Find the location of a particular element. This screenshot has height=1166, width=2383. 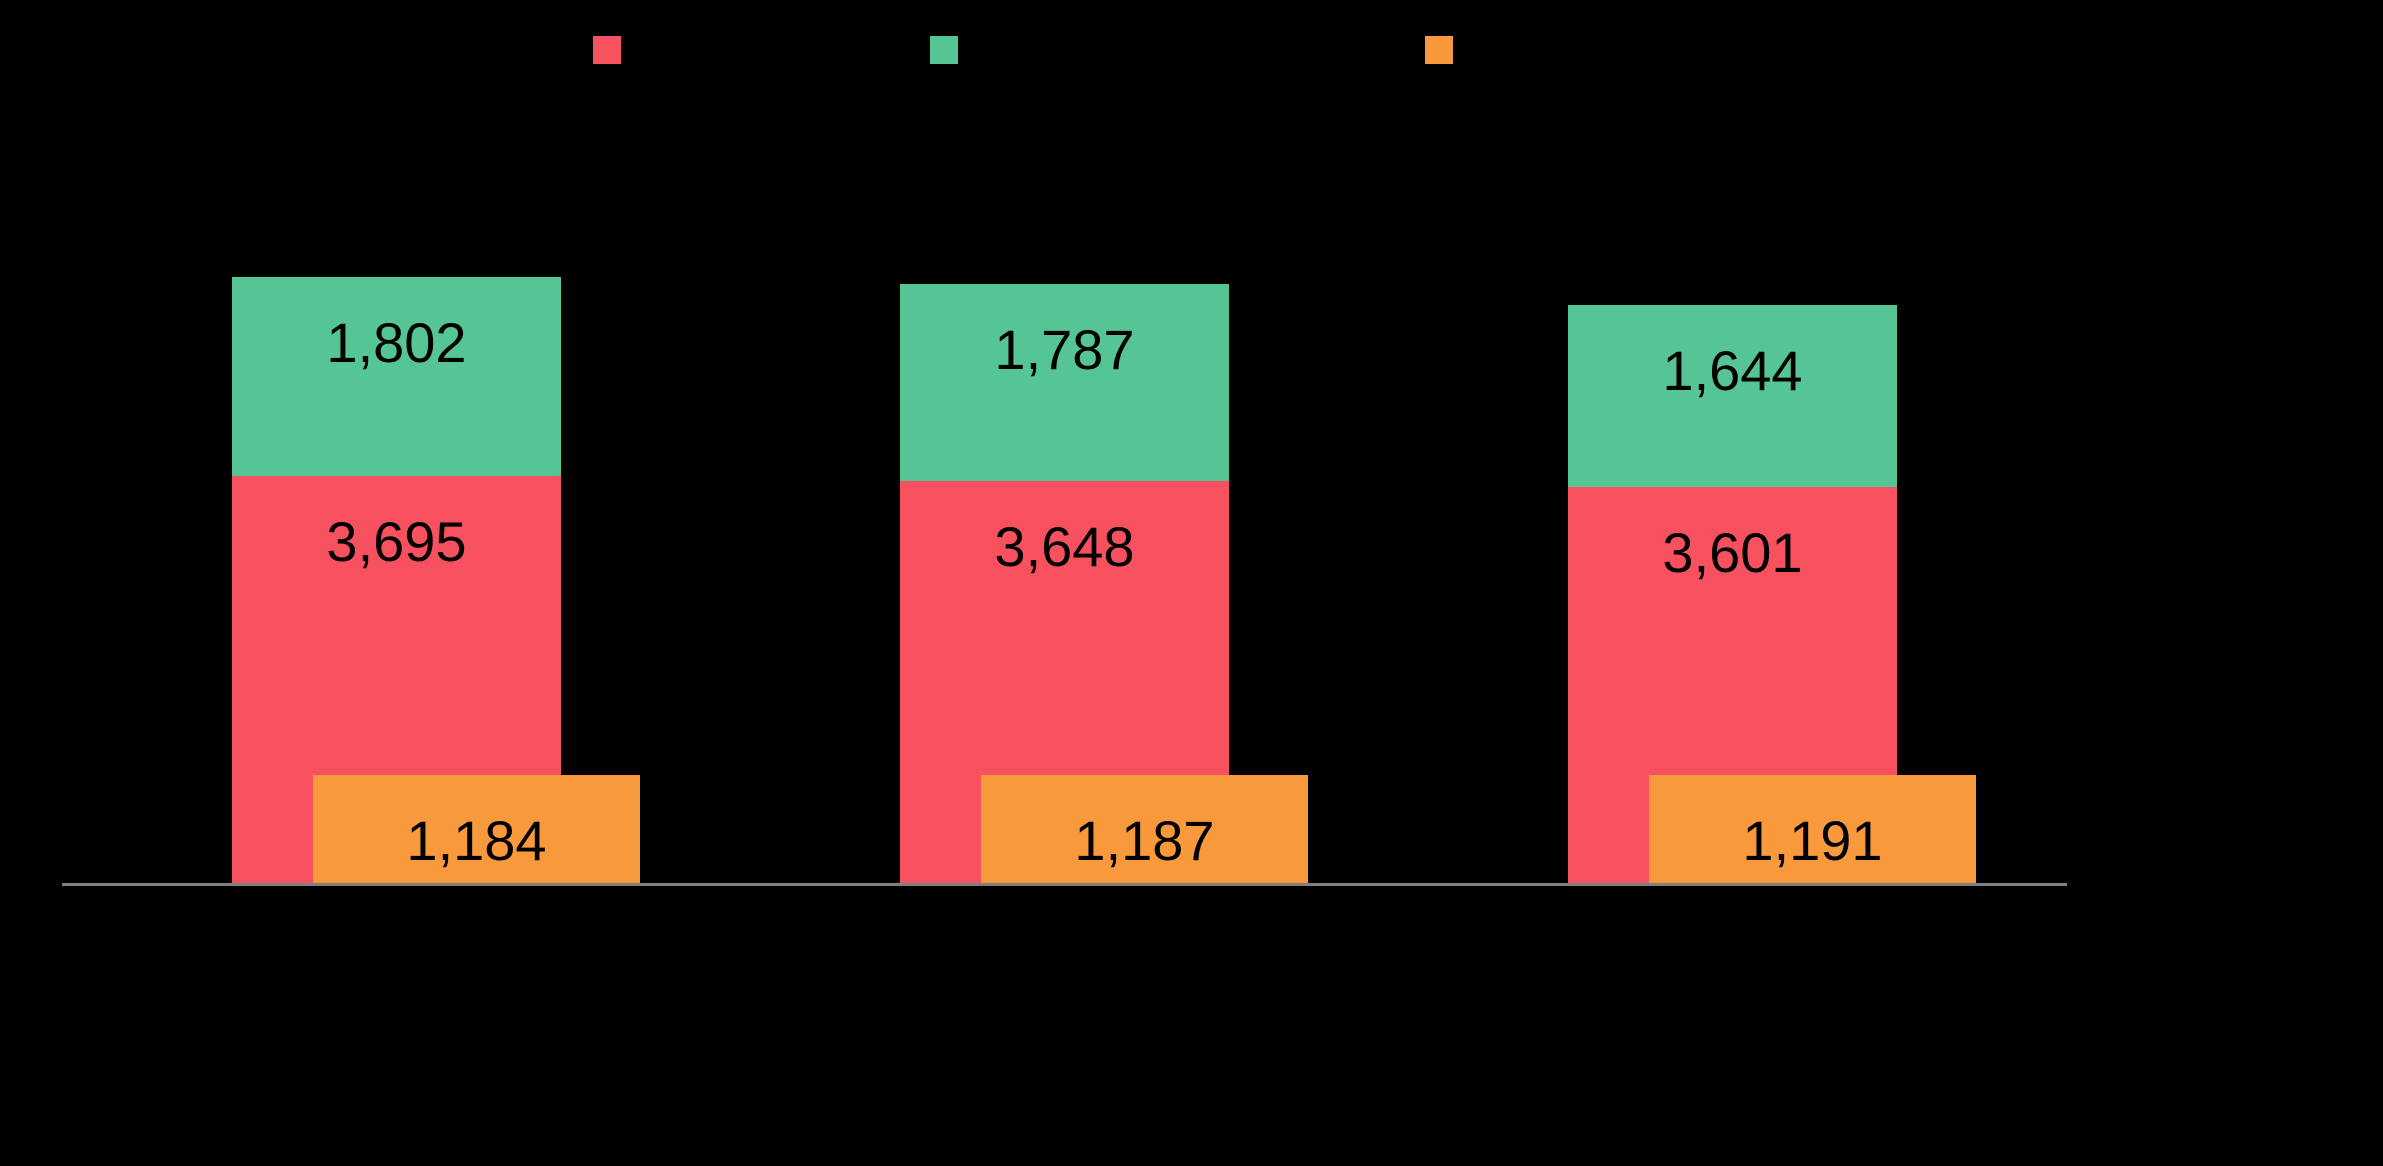

value-label: 1,191 is located at coordinates (1812, 840).